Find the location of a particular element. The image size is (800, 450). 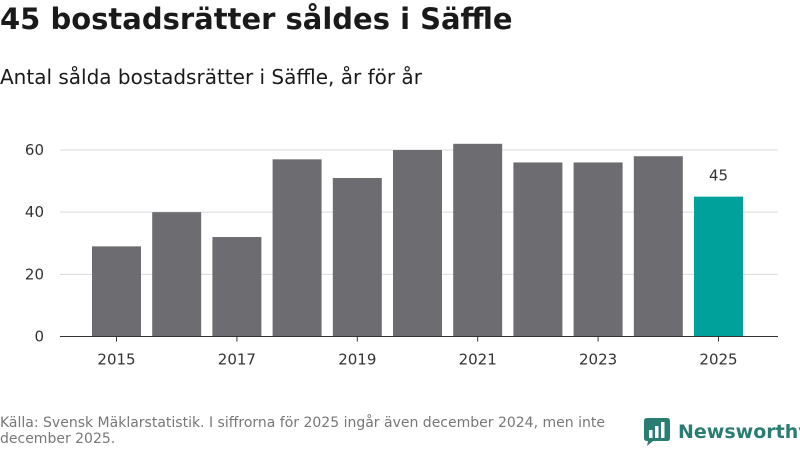

bar-2019 is located at coordinates (357, 257).